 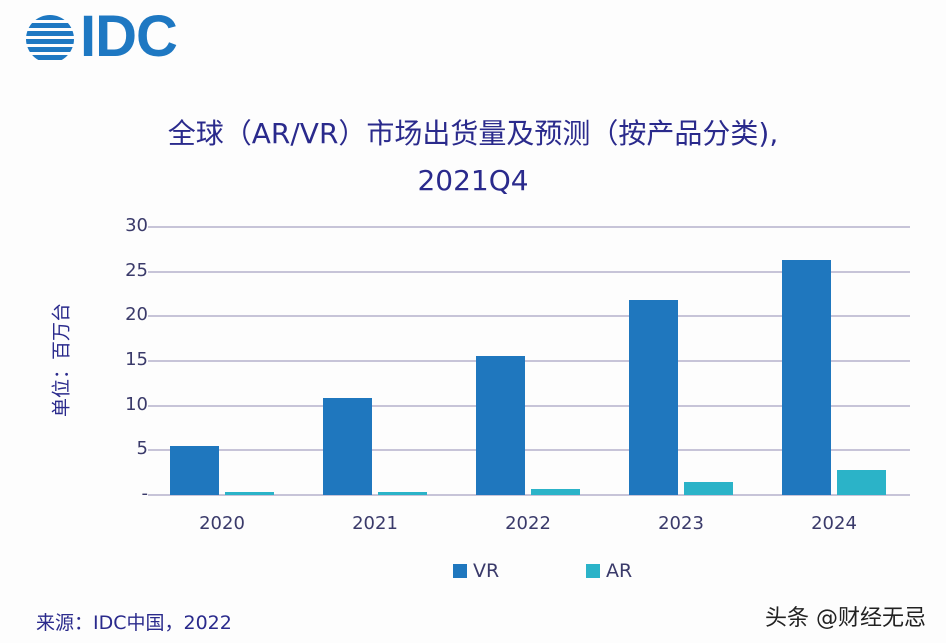 What do you see at coordinates (61, 360) in the screenshot?
I see `y-axis-label: 单位：百万台` at bounding box center [61, 360].